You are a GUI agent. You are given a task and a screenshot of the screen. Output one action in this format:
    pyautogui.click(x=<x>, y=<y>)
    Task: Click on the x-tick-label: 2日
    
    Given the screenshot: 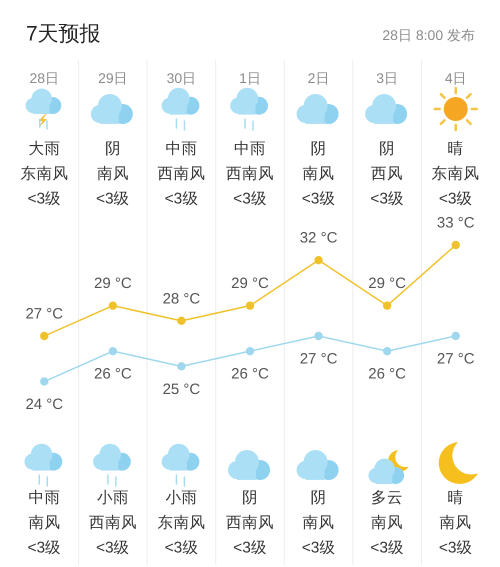 What is the action you would take?
    pyautogui.click(x=319, y=78)
    